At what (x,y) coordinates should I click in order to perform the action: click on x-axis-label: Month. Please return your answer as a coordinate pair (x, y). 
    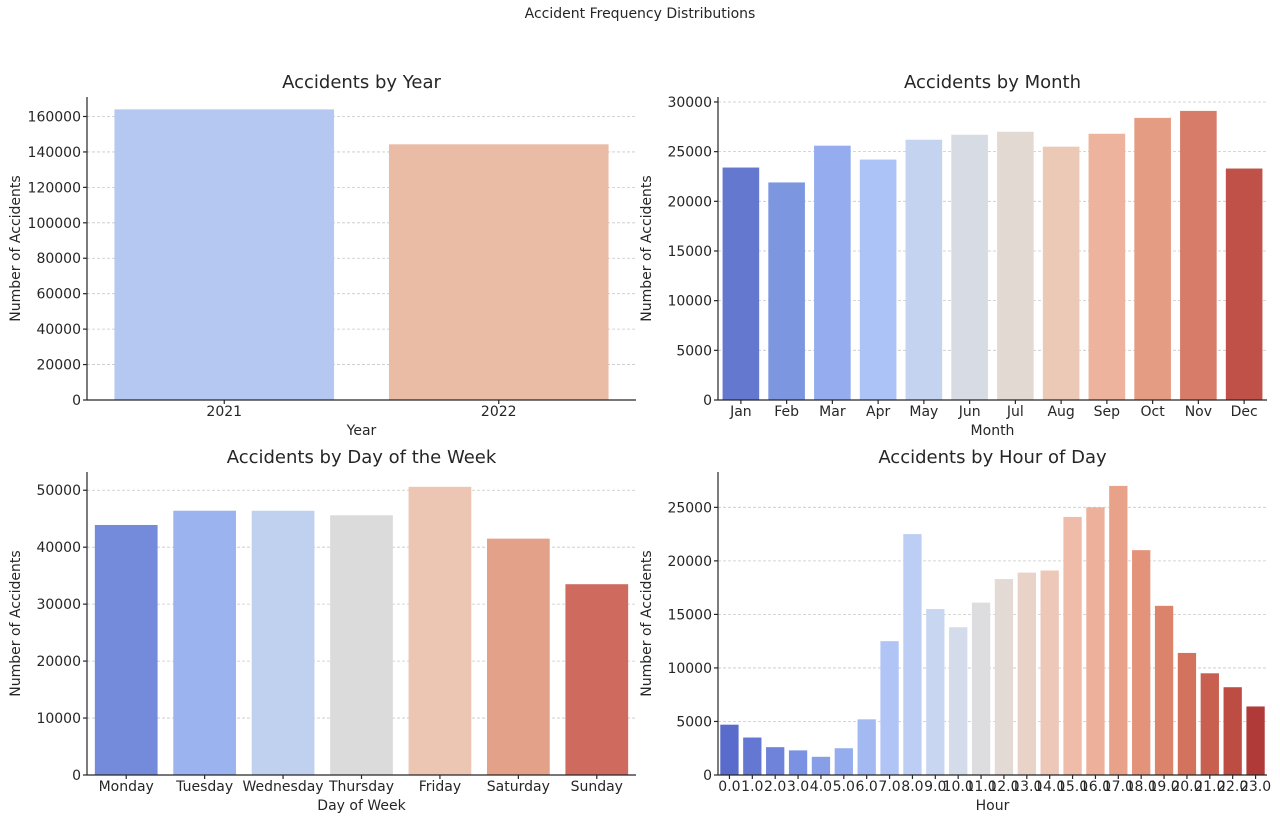
    Looking at the image, I should click on (993, 431).